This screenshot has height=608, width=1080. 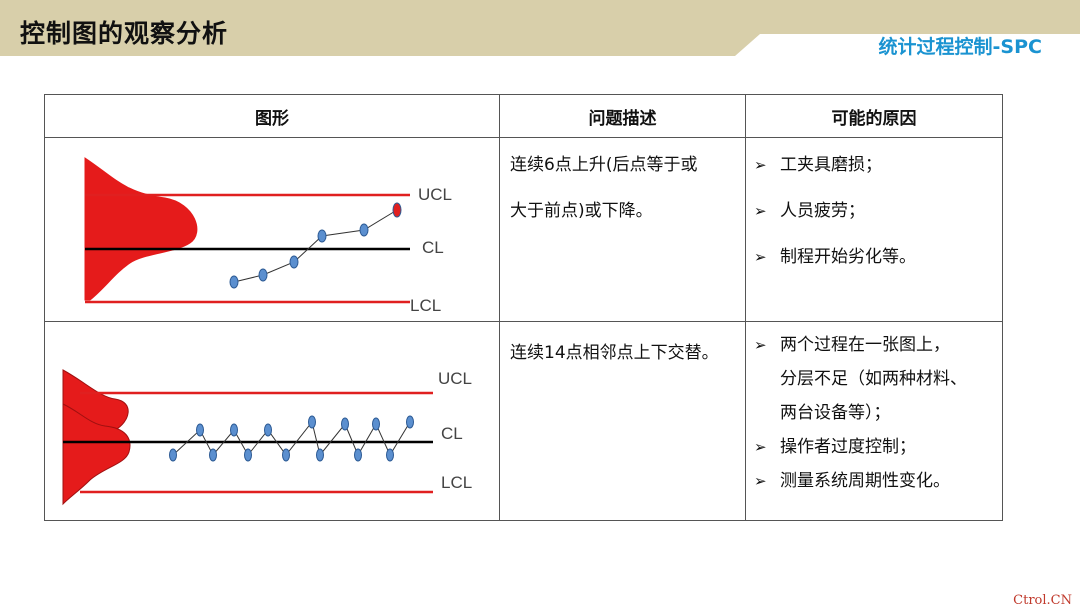 What do you see at coordinates (614, 353) in the screenshot?
I see `description-line: 连续14点相邻点上下交替。` at bounding box center [614, 353].